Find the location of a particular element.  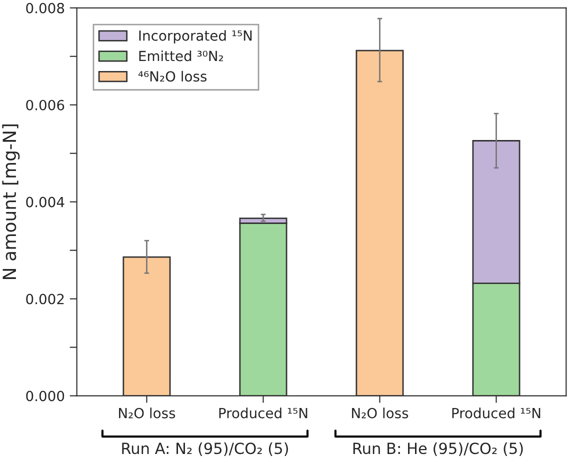

text: Run A: N₂ (95)/CO₂ (5) is located at coordinates (205, 449).